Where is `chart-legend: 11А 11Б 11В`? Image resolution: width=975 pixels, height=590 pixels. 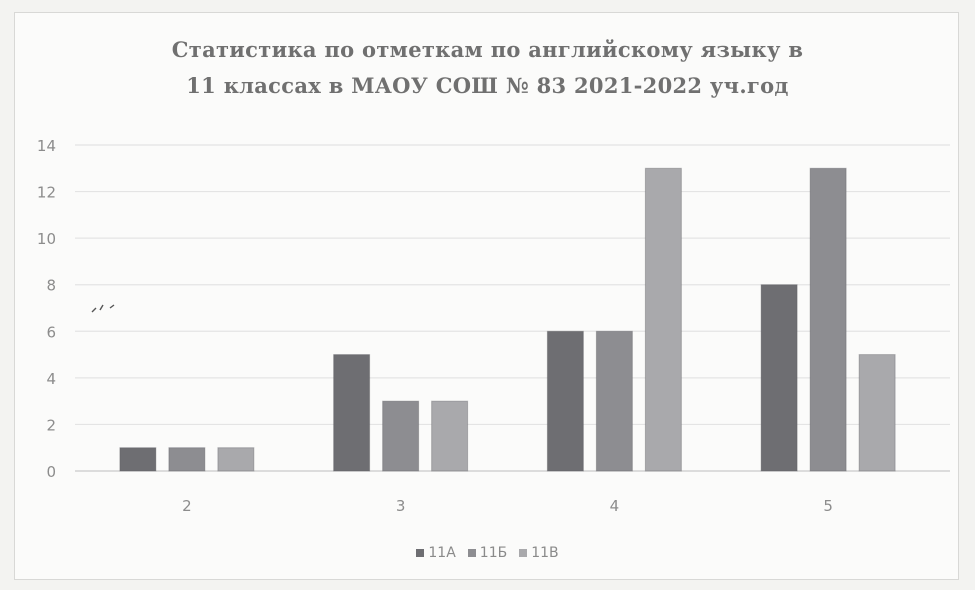 chart-legend: 11А 11Б 11В is located at coordinates (487, 553).